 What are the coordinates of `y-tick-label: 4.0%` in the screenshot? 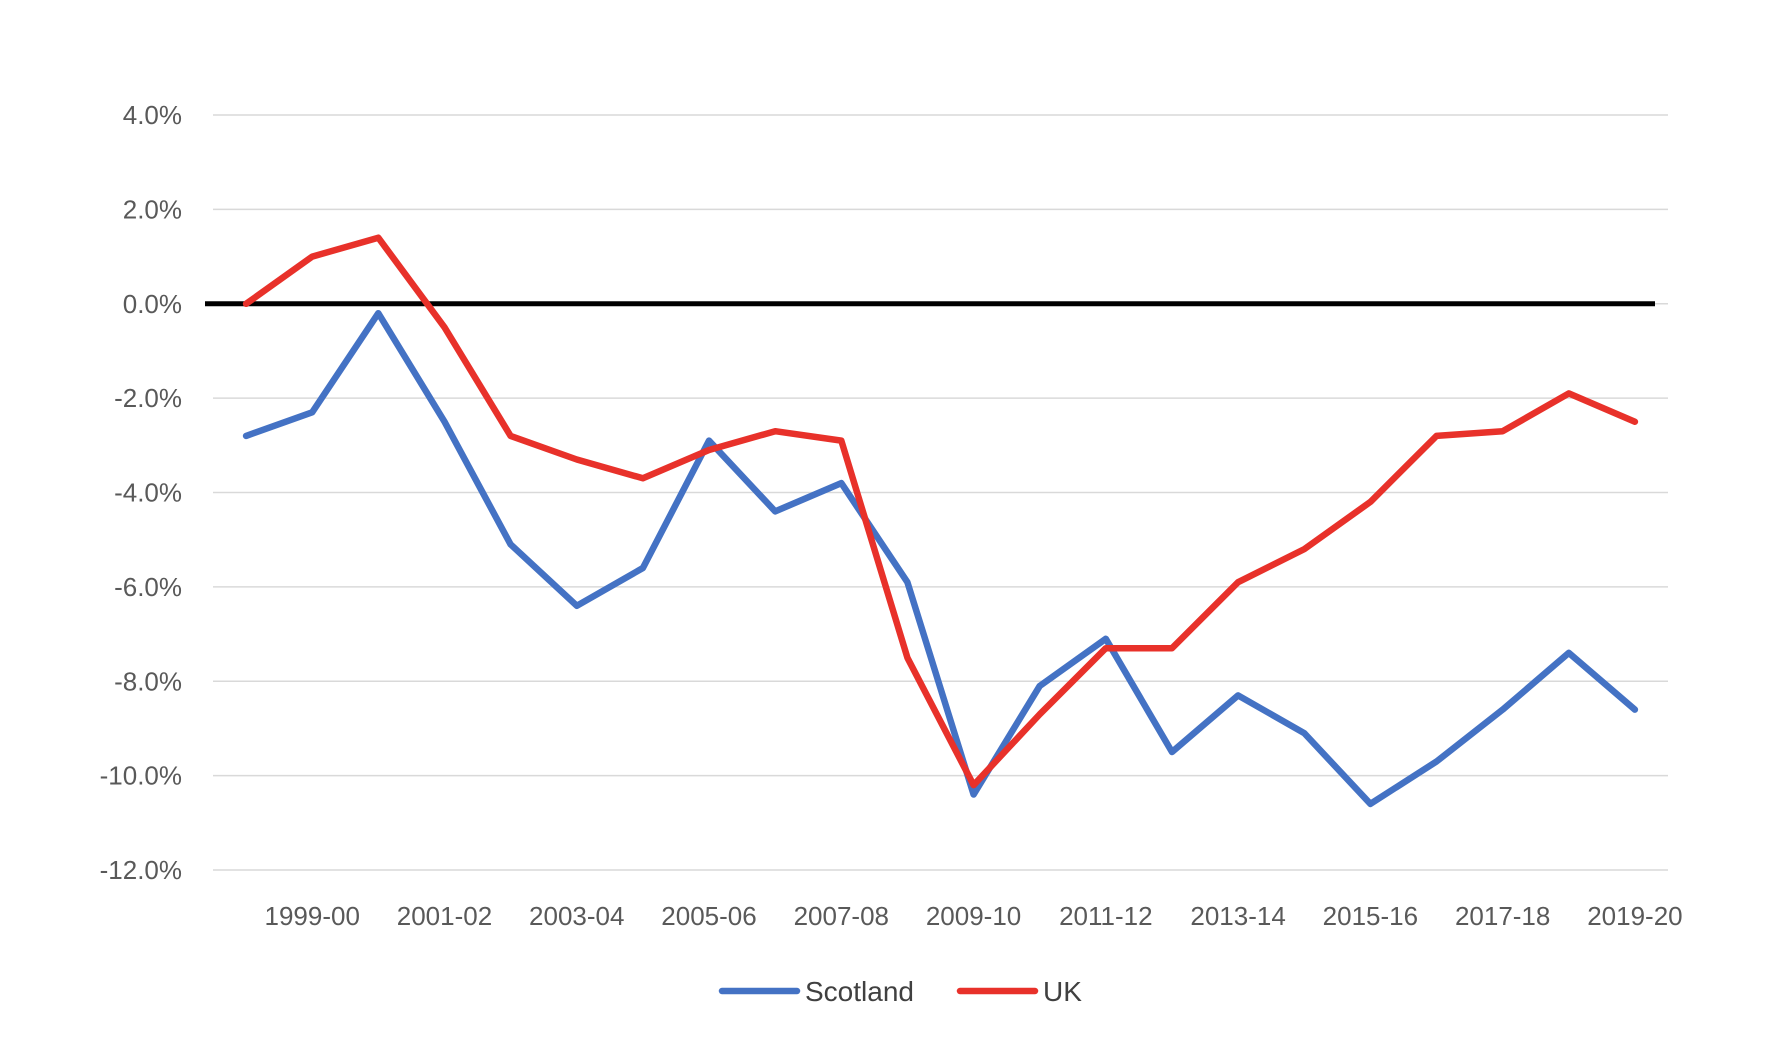 It's located at (152, 115).